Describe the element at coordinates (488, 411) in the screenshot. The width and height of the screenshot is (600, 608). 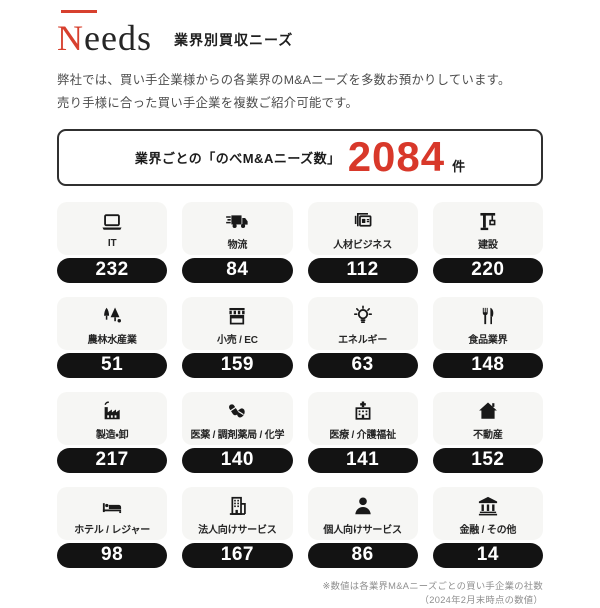
I see `house-icon` at that location.